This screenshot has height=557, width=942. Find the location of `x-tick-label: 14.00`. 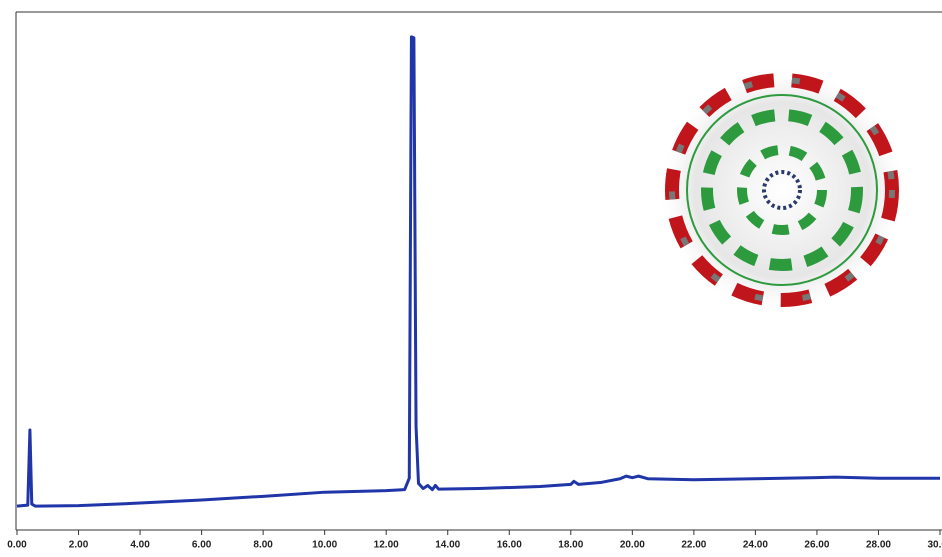

x-tick-label: 14.00 is located at coordinates (447, 545).